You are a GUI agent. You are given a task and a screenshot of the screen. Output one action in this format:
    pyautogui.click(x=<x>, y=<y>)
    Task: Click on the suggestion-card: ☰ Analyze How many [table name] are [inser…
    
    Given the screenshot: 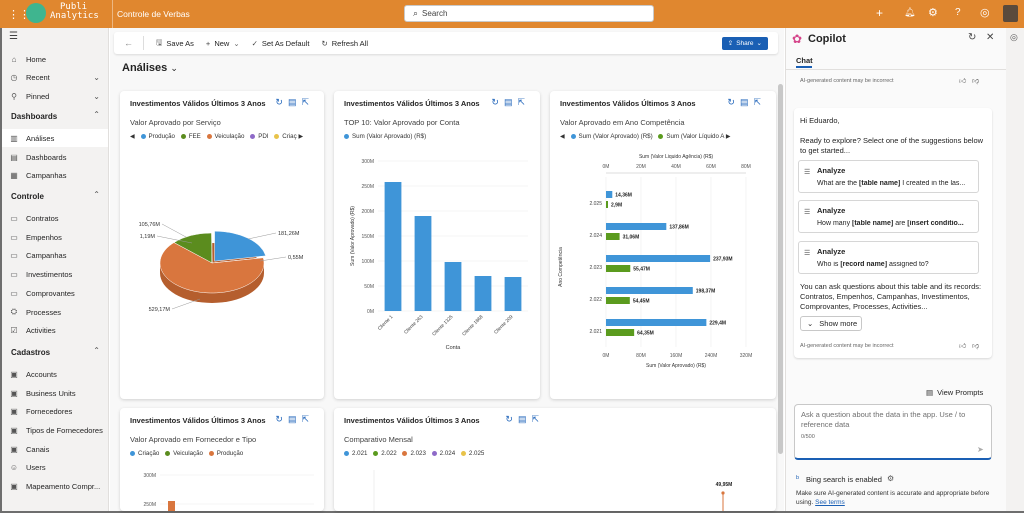 What is the action you would take?
    pyautogui.click(x=888, y=216)
    